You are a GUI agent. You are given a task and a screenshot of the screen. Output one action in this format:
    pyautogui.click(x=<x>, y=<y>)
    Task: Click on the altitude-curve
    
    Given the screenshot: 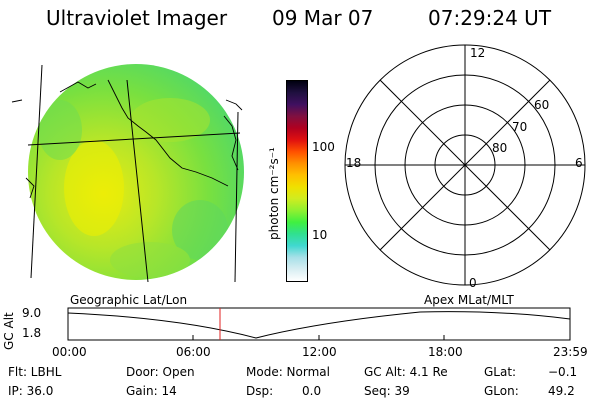 What is the action you would take?
    pyautogui.click(x=319, y=325)
    